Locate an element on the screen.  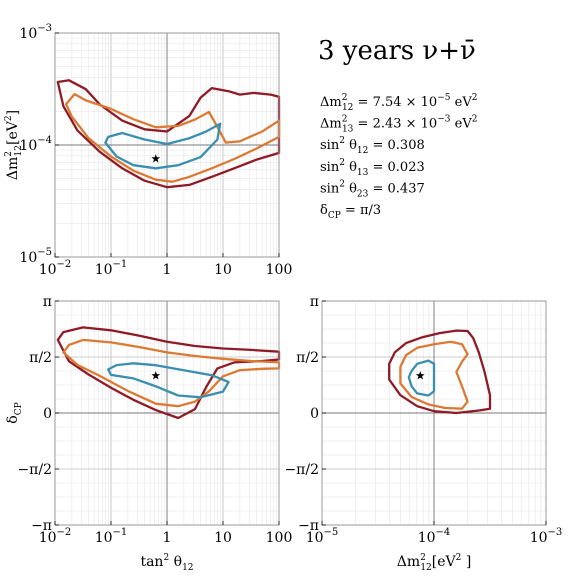
x-tick-label: 10⁻³ is located at coordinates (546, 536).